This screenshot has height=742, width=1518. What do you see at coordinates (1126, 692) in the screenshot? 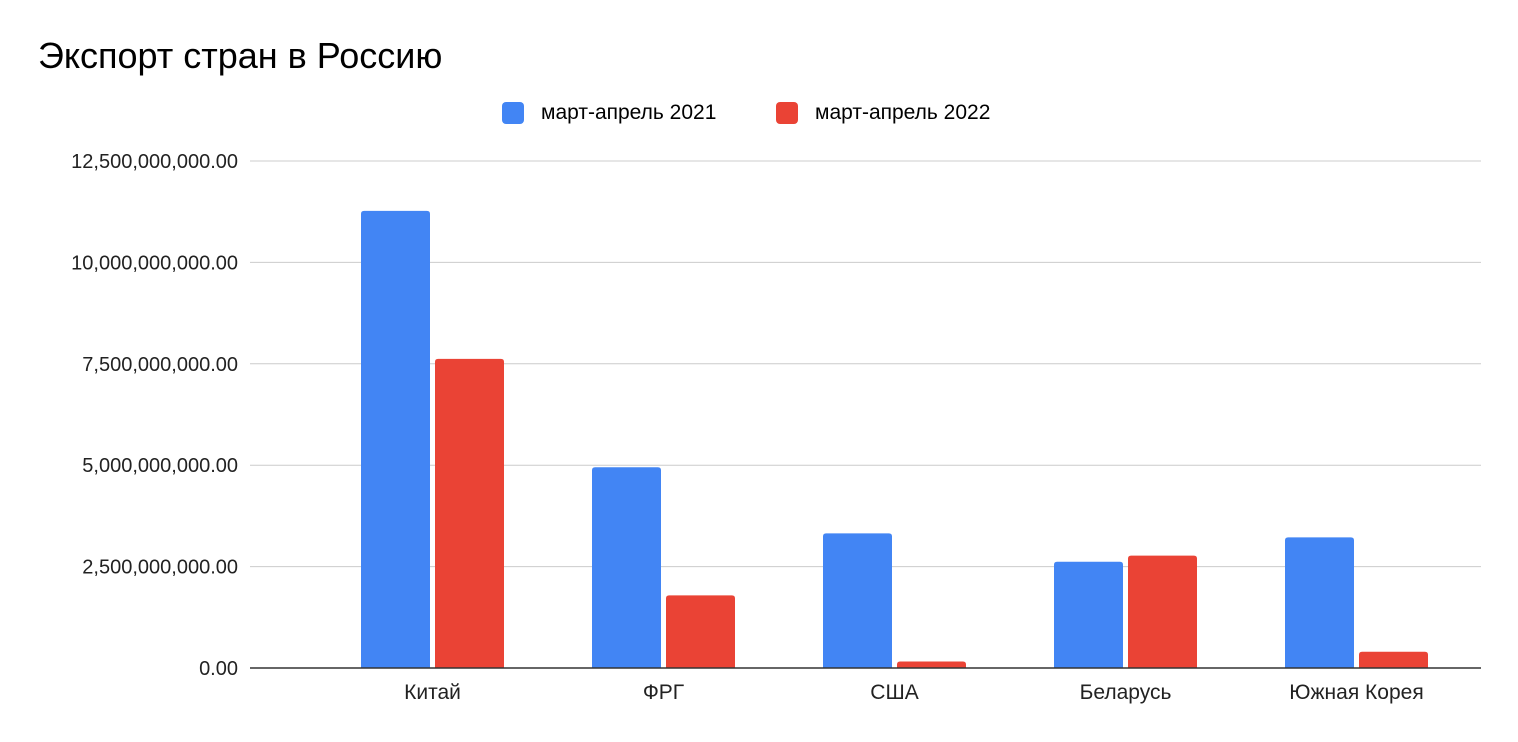
I see `x-tick-label: Беларусь` at bounding box center [1126, 692].